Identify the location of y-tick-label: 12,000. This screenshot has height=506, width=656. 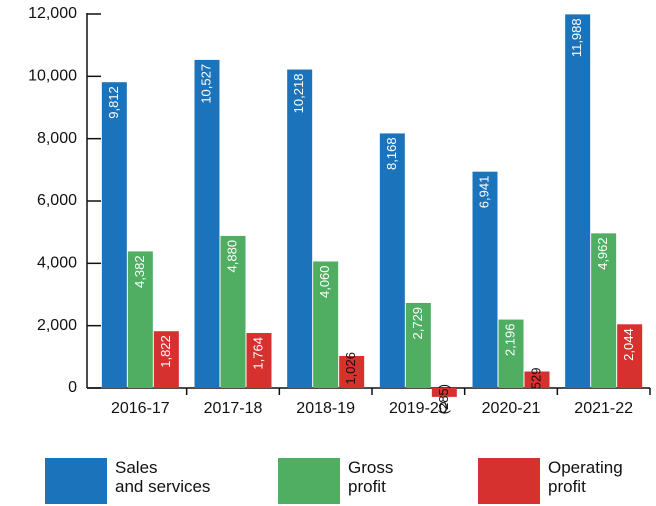
(52, 13).